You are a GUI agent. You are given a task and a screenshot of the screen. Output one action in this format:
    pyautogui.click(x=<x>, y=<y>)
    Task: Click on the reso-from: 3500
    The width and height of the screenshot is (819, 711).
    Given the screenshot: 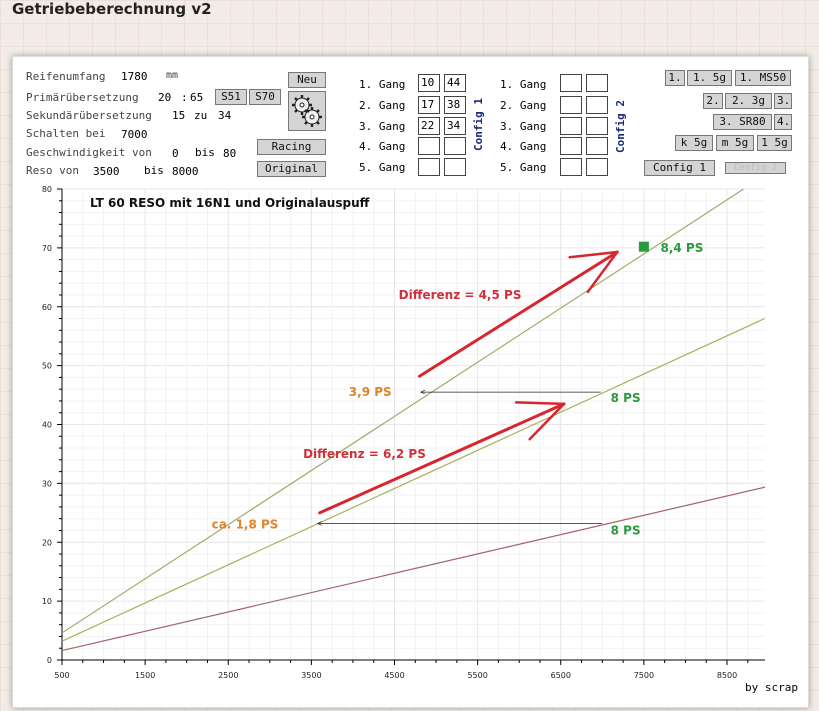 What is the action you would take?
    pyautogui.click(x=106, y=171)
    